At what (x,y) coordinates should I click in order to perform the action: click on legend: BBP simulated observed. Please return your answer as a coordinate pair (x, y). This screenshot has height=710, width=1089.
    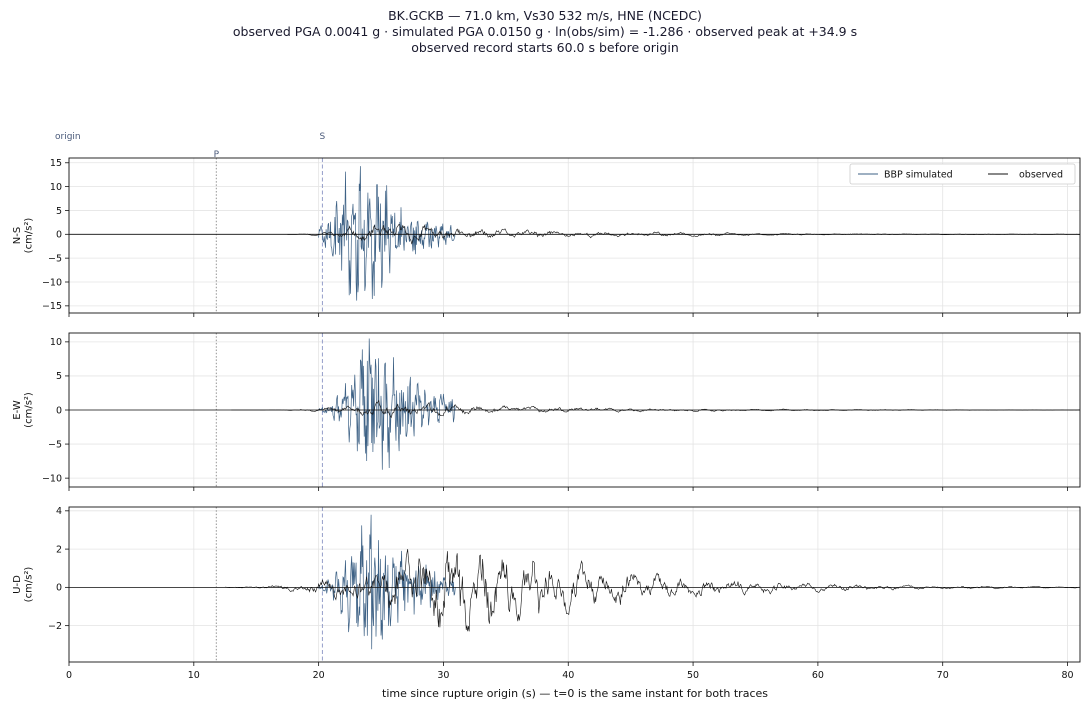
    Looking at the image, I should click on (962, 174).